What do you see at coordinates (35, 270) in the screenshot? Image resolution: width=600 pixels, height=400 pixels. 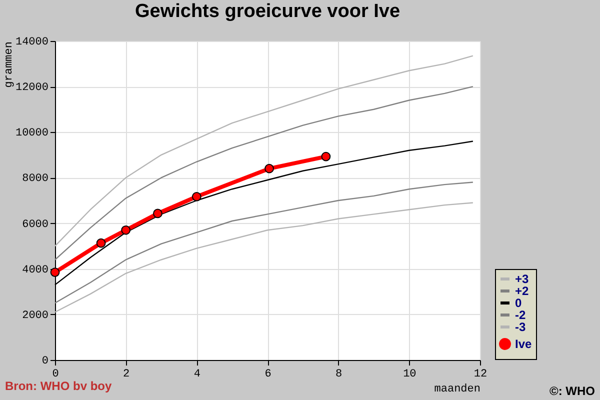 I see `y-tick-label: 4000` at bounding box center [35, 270].